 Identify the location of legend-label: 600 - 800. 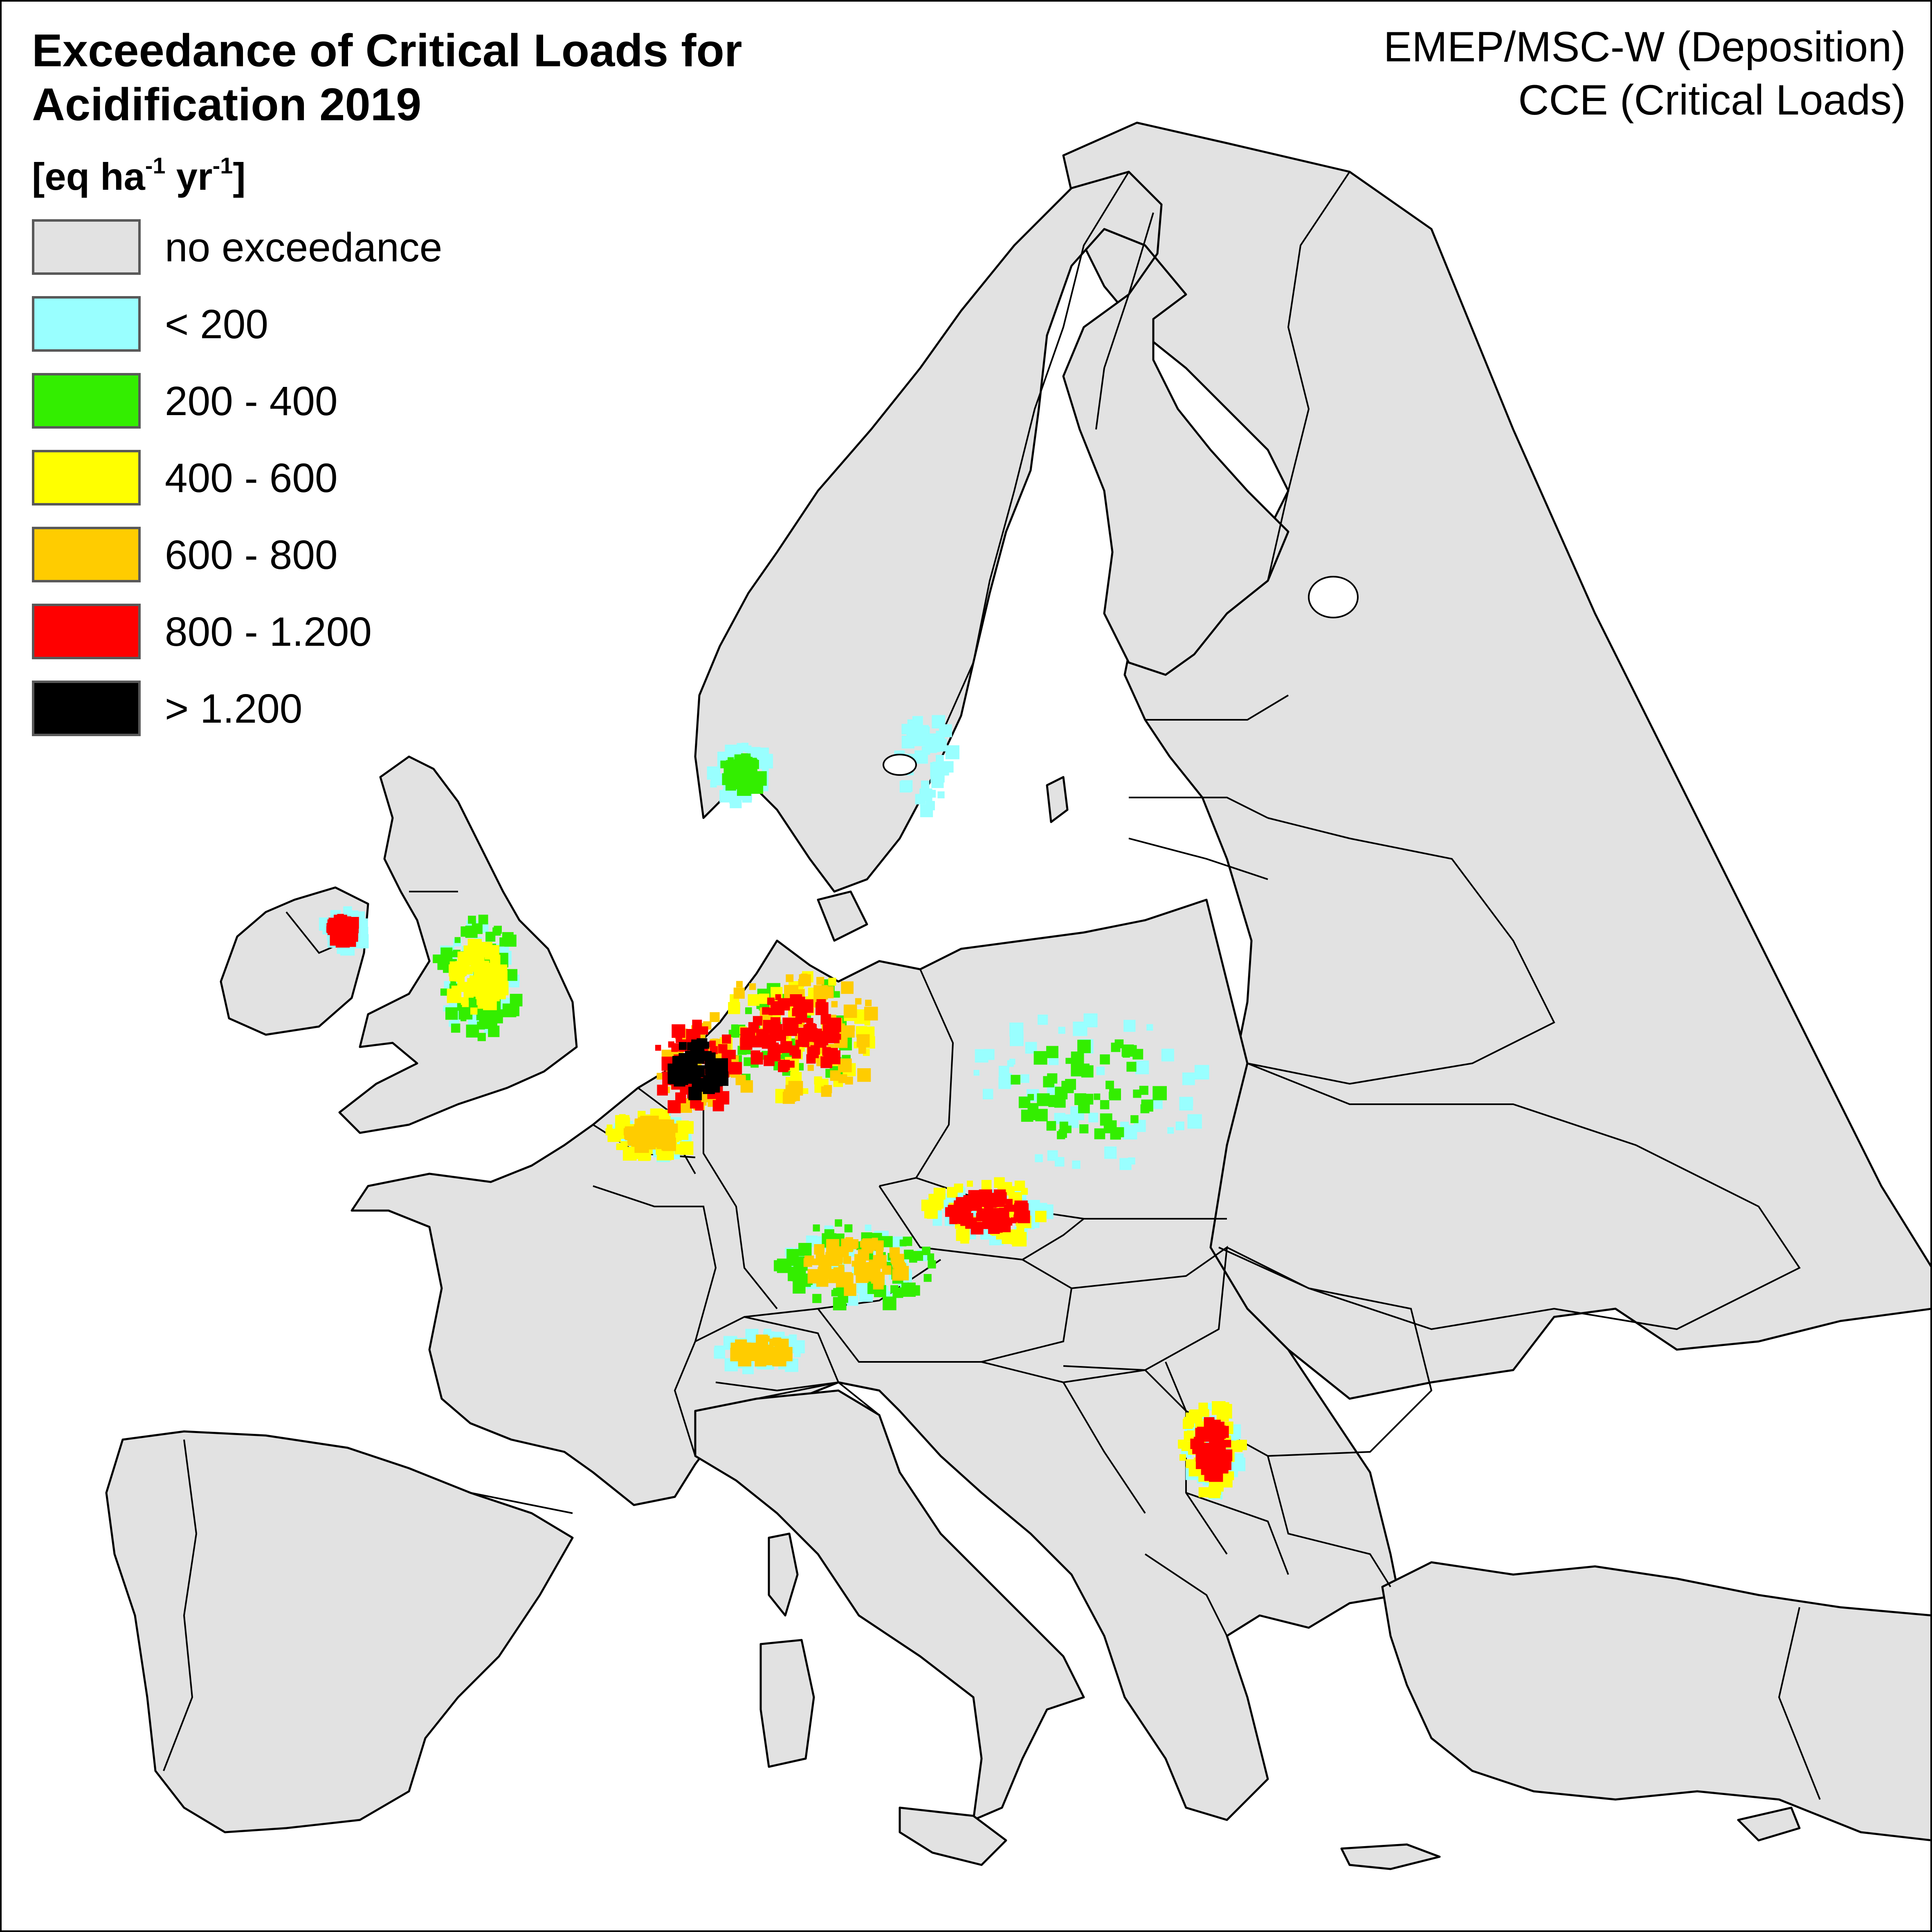
(252, 555).